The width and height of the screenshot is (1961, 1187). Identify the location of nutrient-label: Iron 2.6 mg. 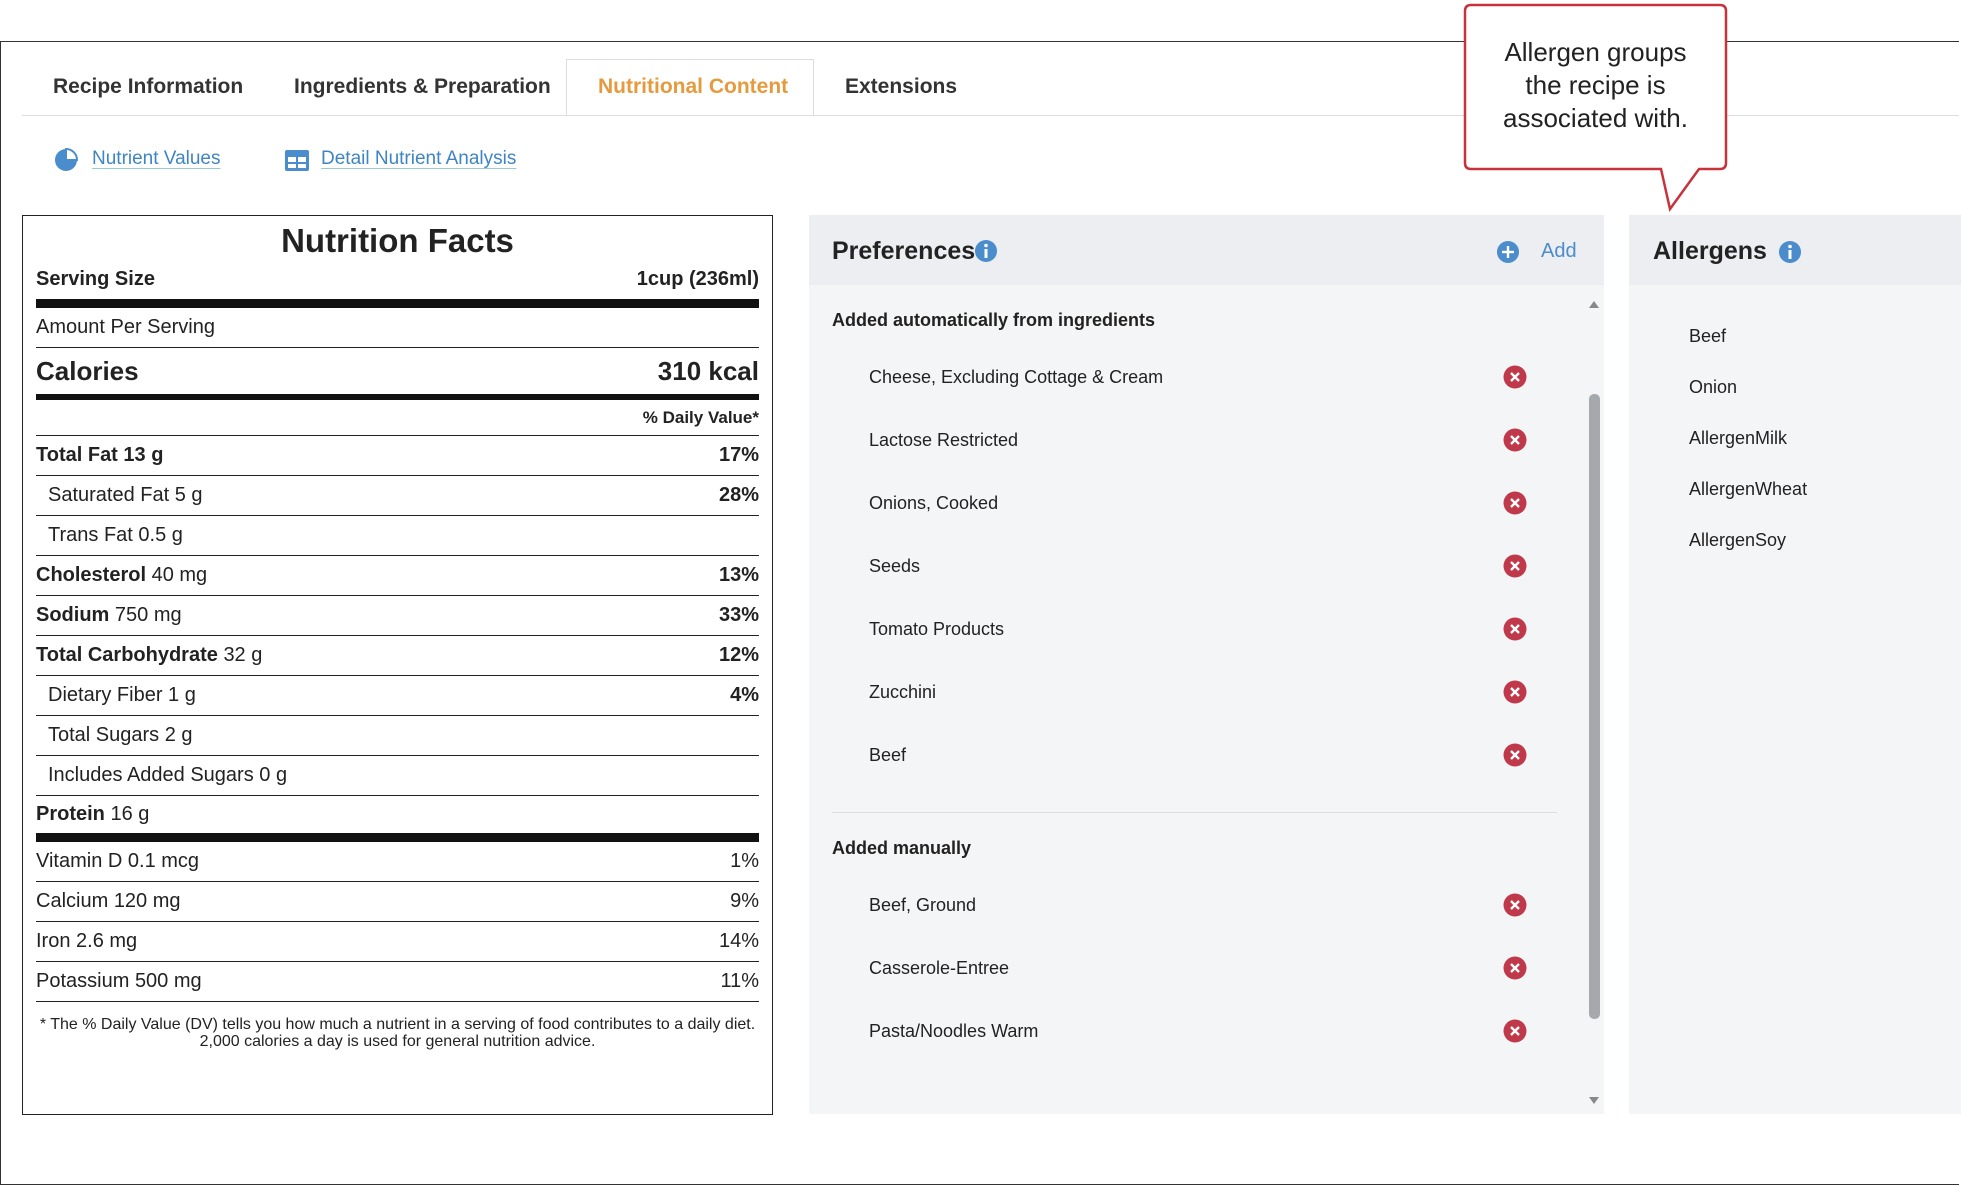
(86, 941).